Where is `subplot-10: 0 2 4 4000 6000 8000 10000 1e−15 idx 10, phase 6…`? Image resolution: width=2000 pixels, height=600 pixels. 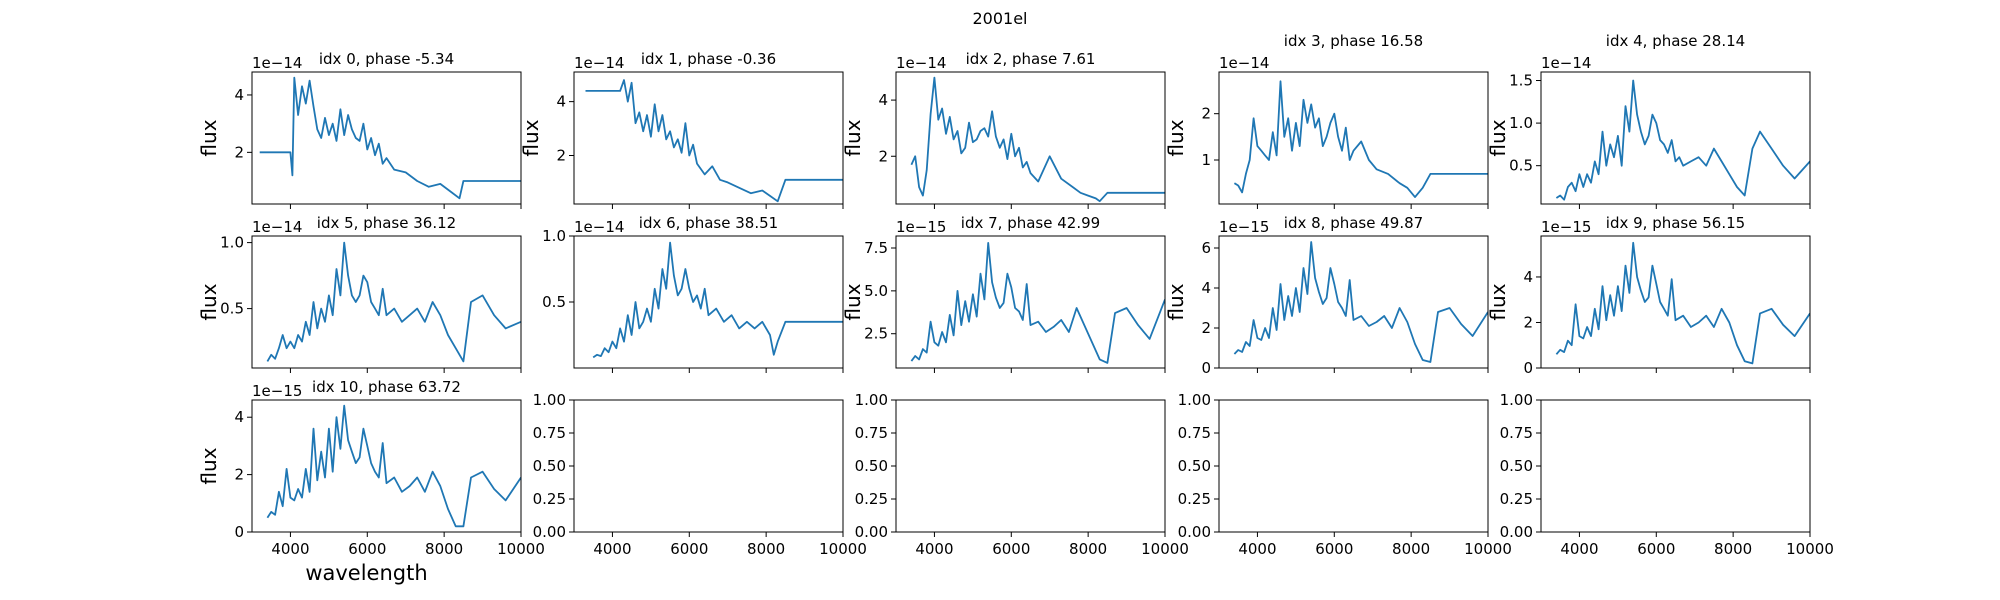 subplot-10: 0 2 4 4000 6000 8000 10000 1e−15 idx 10, phase 6… is located at coordinates (371, 481).